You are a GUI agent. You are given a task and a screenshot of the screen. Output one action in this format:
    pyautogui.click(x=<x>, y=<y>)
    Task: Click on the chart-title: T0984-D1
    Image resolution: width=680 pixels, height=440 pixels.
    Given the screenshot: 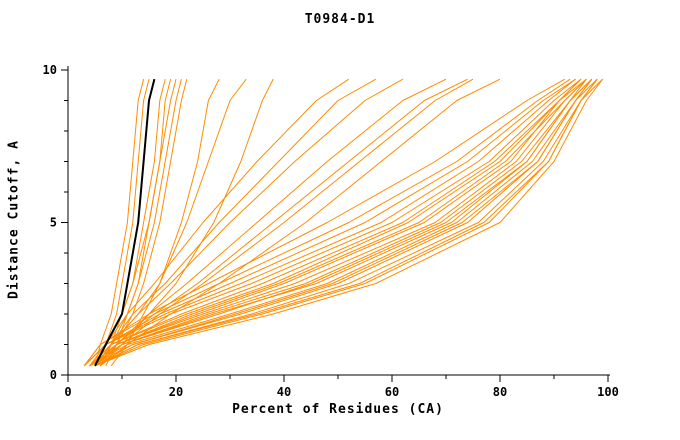 What is the action you would take?
    pyautogui.click(x=340, y=19)
    